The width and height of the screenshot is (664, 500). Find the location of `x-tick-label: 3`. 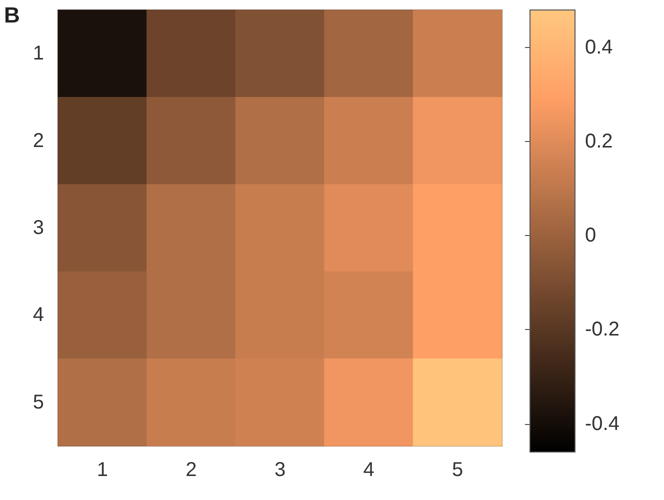

x-tick-label: 3 is located at coordinates (280, 470).